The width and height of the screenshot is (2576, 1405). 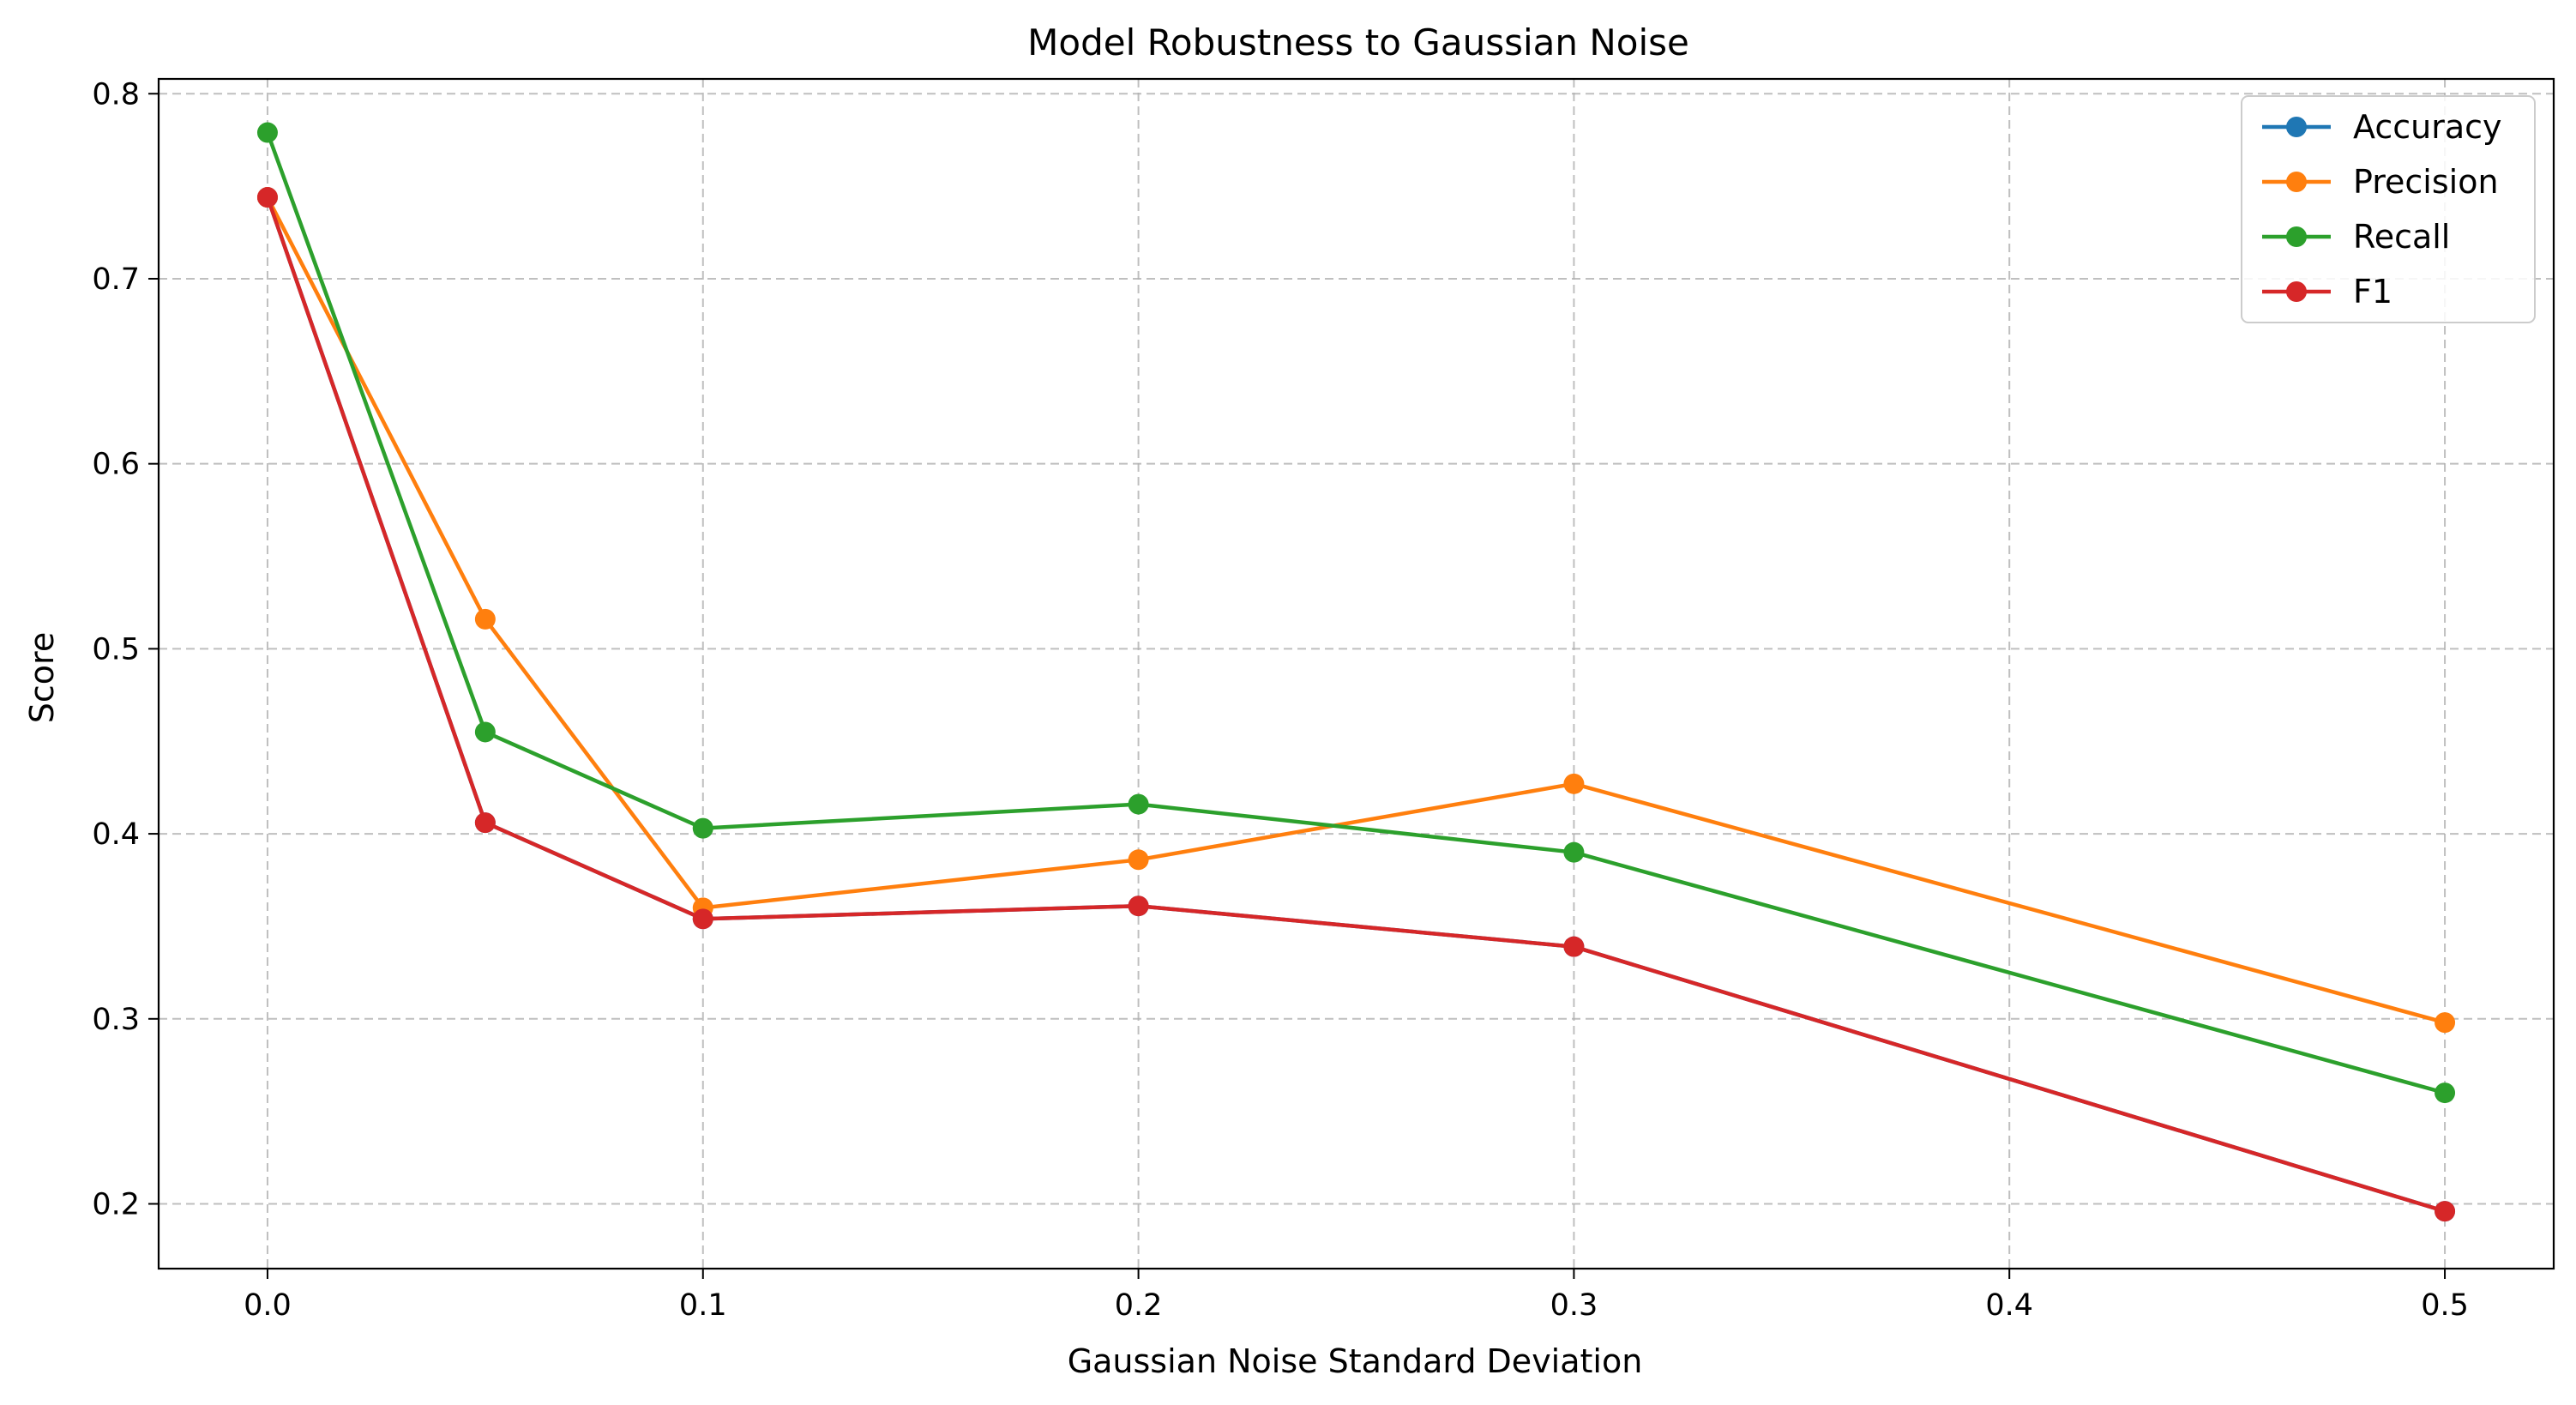 I want to click on y-tick-label: 0.2, so click(x=116, y=1205).